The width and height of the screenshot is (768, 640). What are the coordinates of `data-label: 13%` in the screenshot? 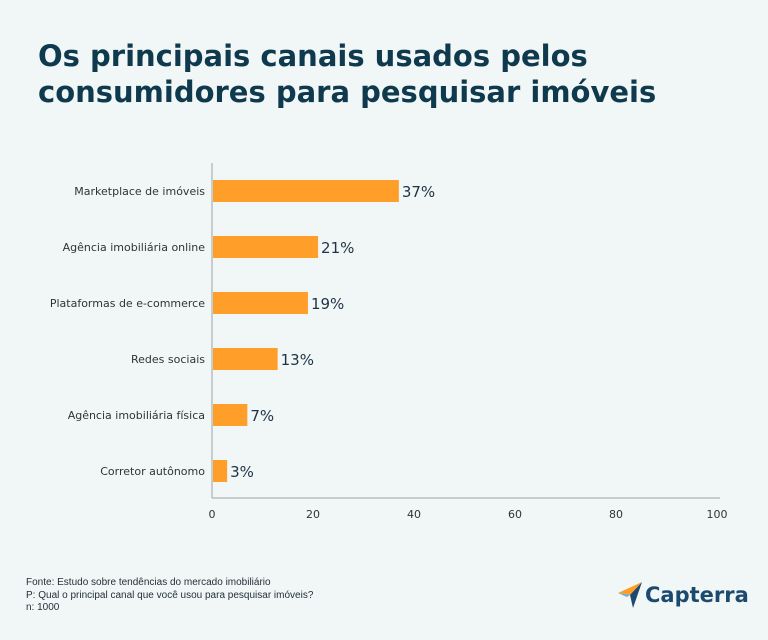 It's located at (297, 360).